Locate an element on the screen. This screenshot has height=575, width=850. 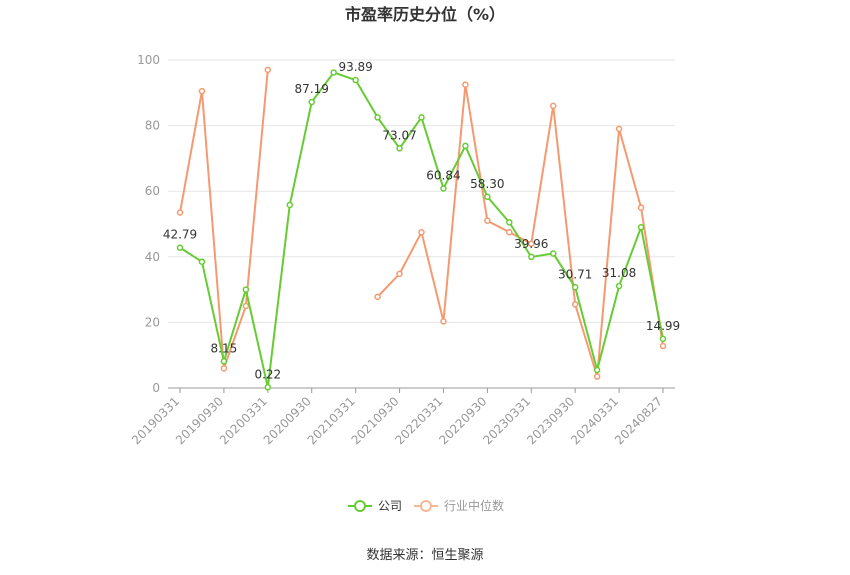
data-label-company-20200930: 87.19 is located at coordinates (312, 89).